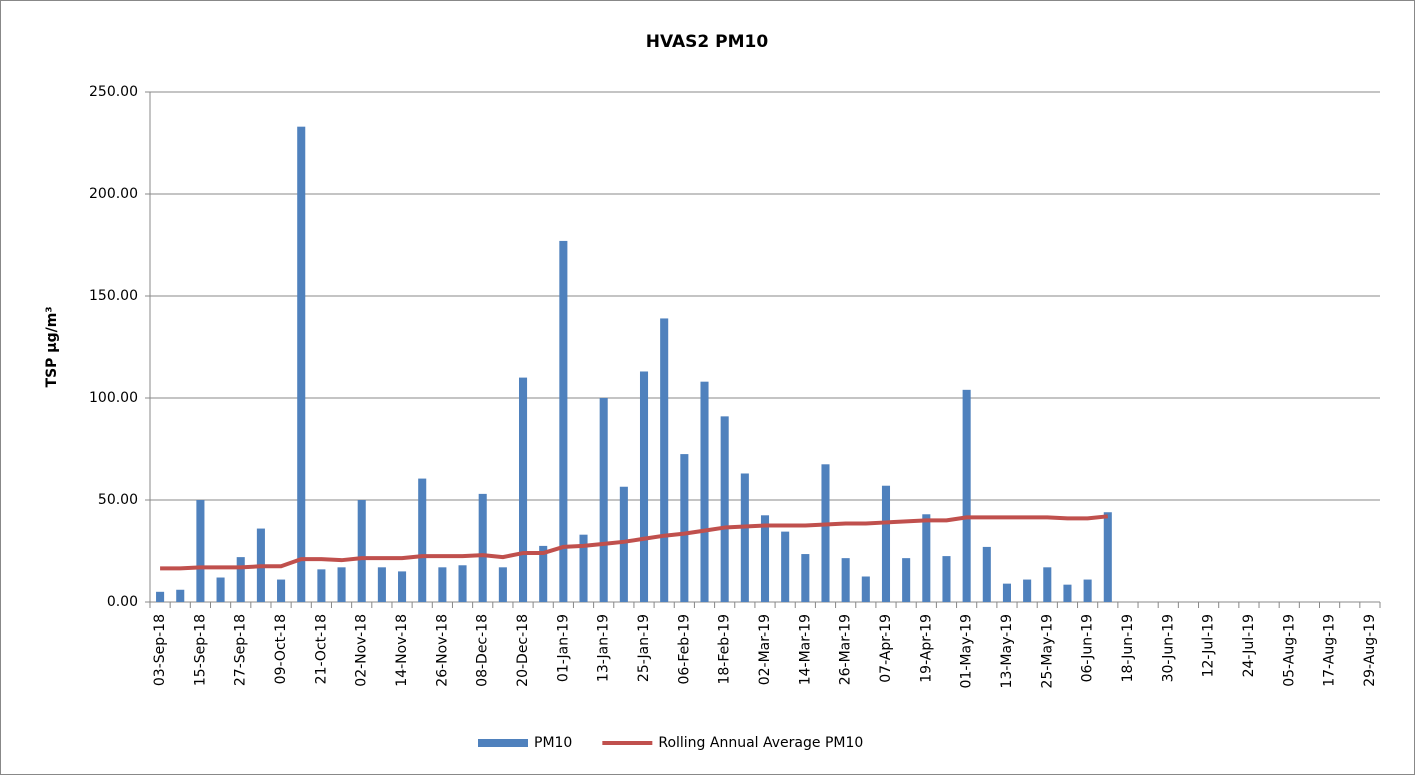  I want to click on x-tick-label: 14-Nov-18, so click(402, 650).